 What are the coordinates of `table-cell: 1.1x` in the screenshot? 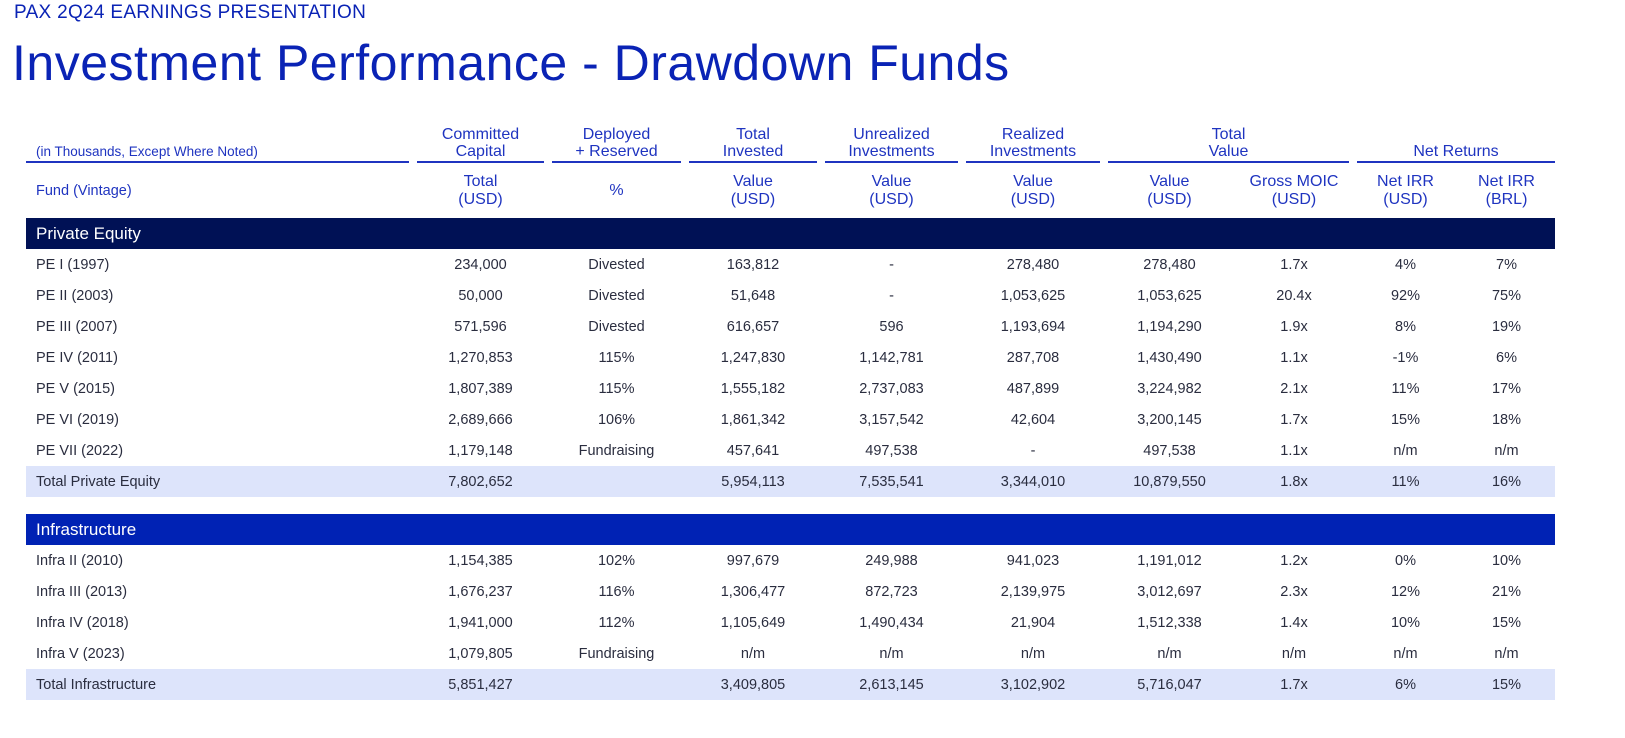 It's located at (1294, 357).